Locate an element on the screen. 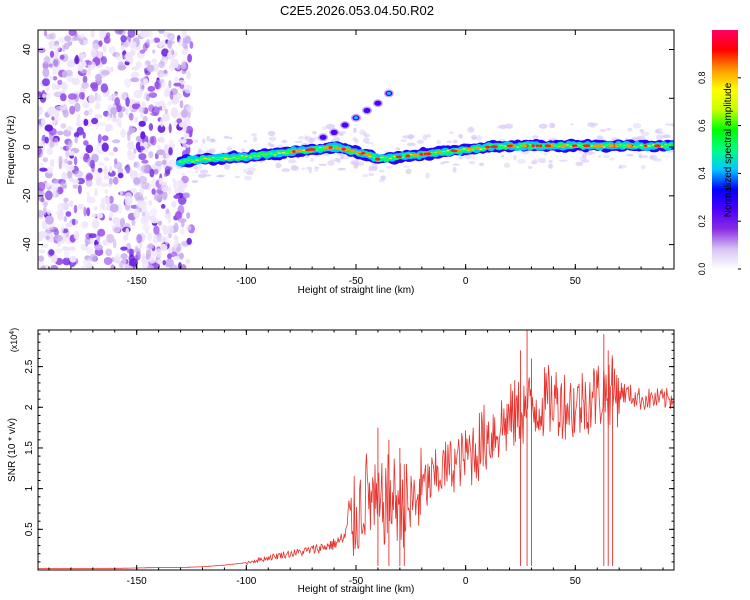  y-tick-label: 0 is located at coordinates (27, 147).